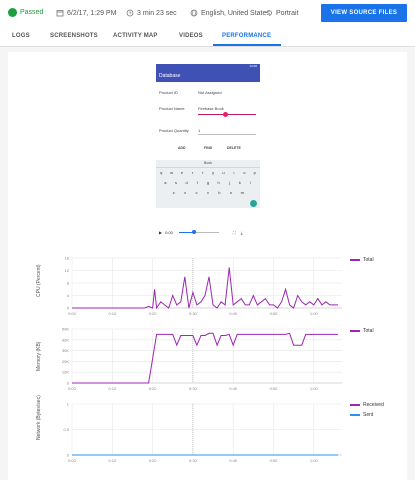  I want to click on key-g: g, so click(208, 182).